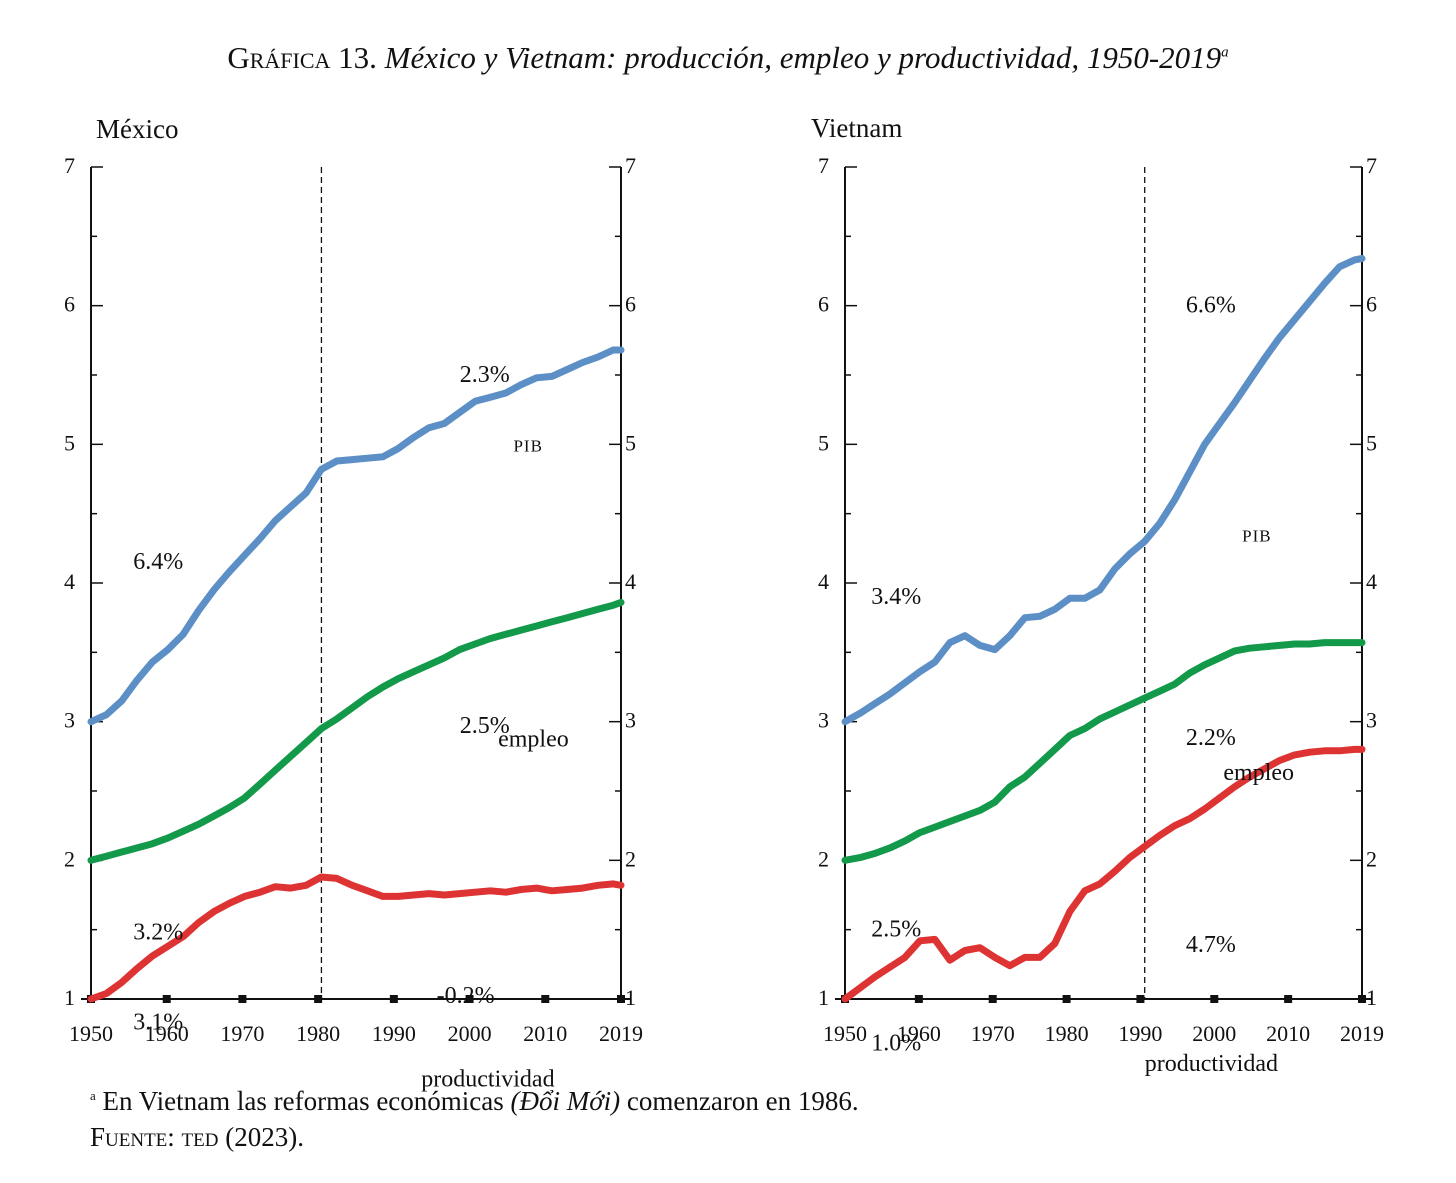 This screenshot has height=1183, width=1456. I want to click on figure-title-marker: a, so click(1225, 52).